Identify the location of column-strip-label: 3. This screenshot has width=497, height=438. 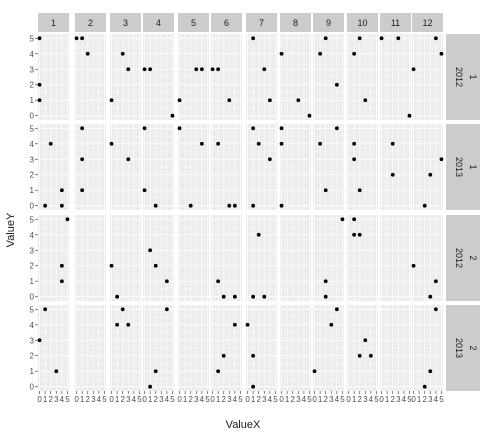
(125, 23).